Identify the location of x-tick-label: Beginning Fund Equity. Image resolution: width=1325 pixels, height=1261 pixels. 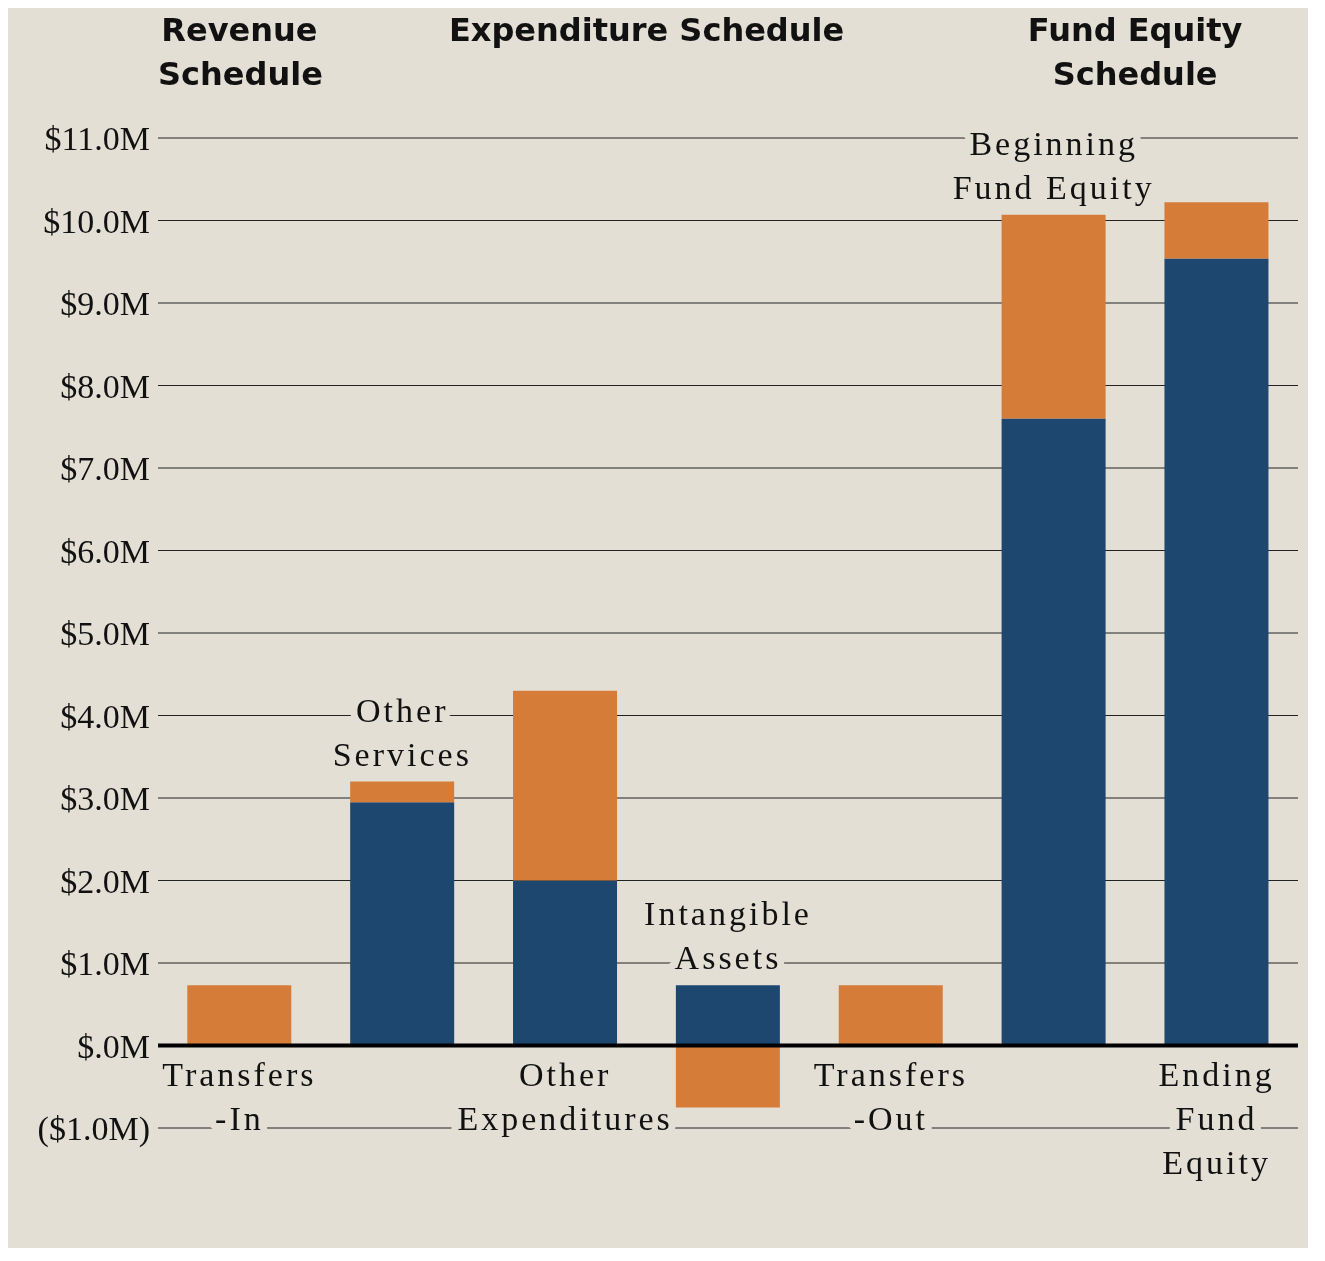
(1053, 165).